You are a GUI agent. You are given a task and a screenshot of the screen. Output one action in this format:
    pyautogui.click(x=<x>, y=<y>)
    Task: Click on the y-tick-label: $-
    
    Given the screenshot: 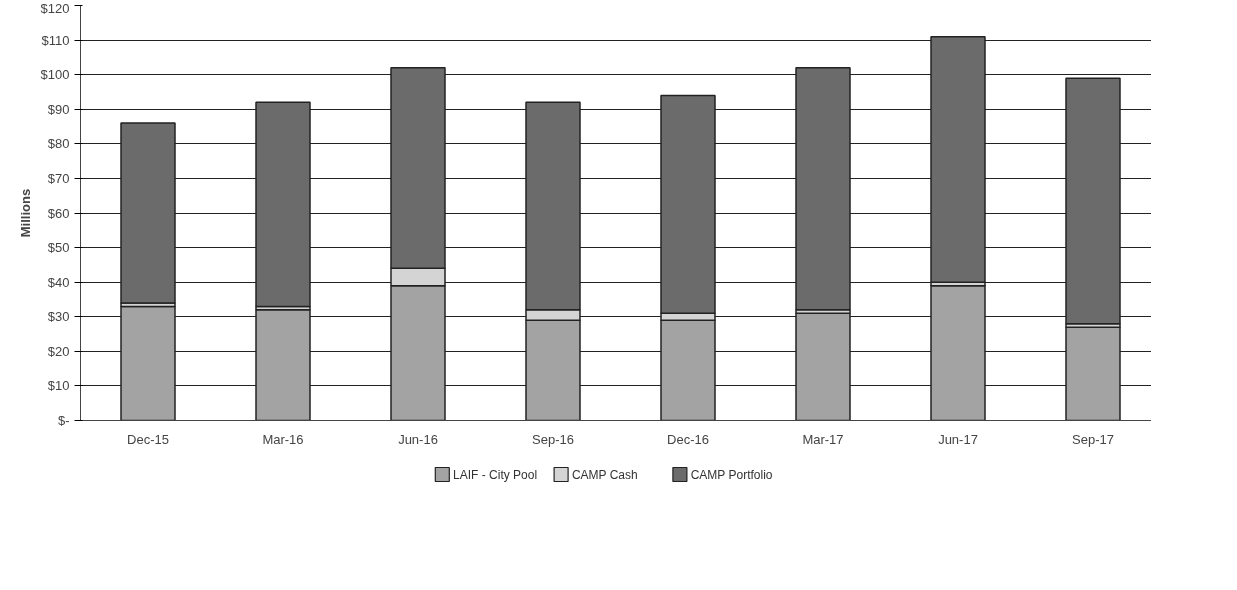 What is the action you would take?
    pyautogui.click(x=63, y=420)
    